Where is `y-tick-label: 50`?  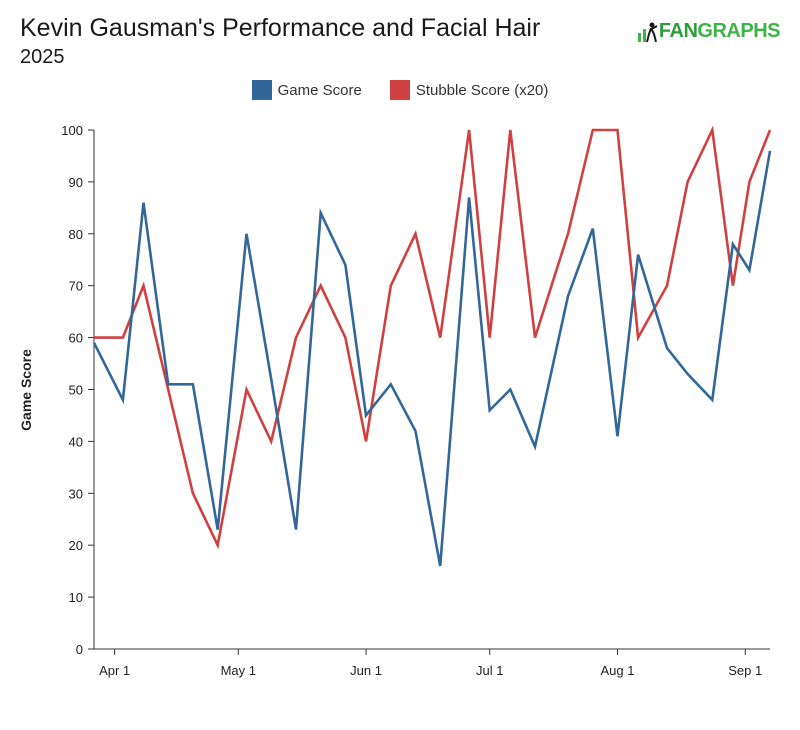
y-tick-label: 50 is located at coordinates (76, 390).